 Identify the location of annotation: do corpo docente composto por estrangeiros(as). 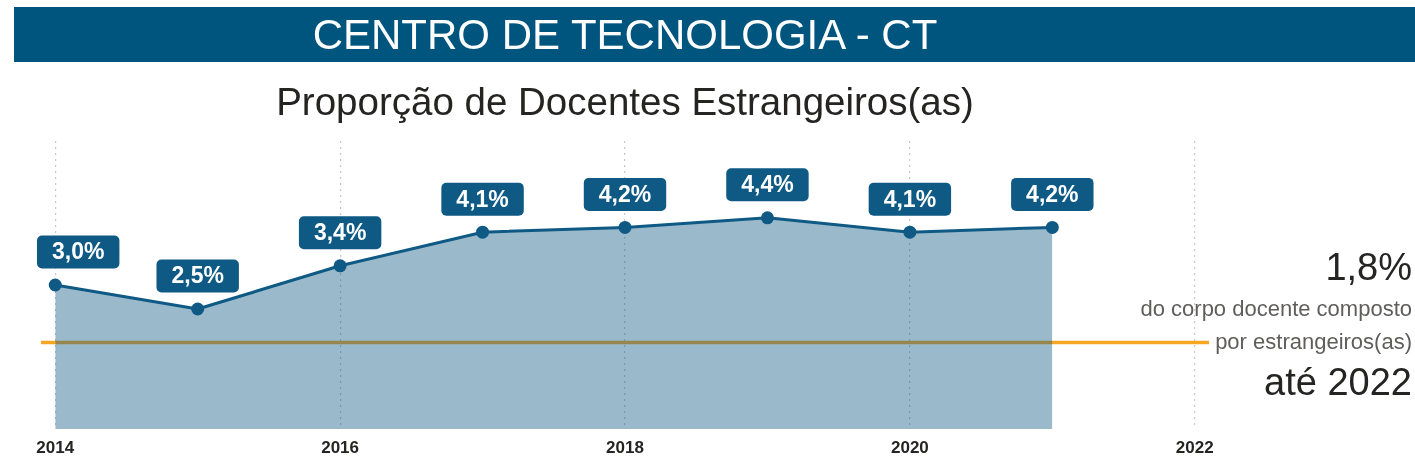
(1276, 324).